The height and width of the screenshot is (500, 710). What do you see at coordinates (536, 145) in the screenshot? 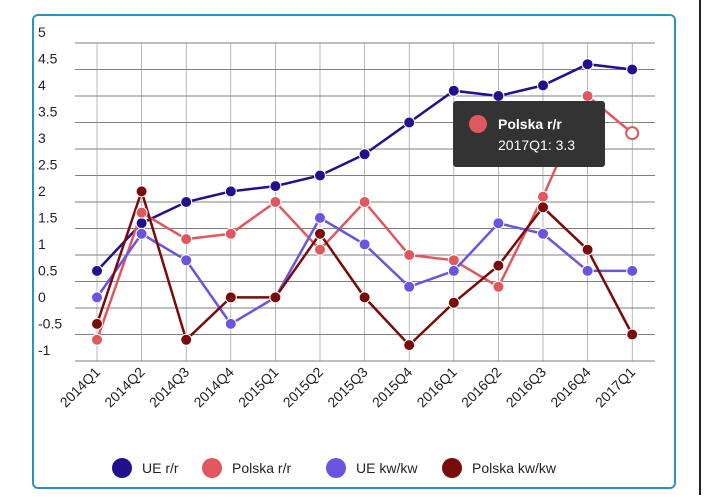
I see `tooltip-label: 2017Q1: 3.3` at bounding box center [536, 145].